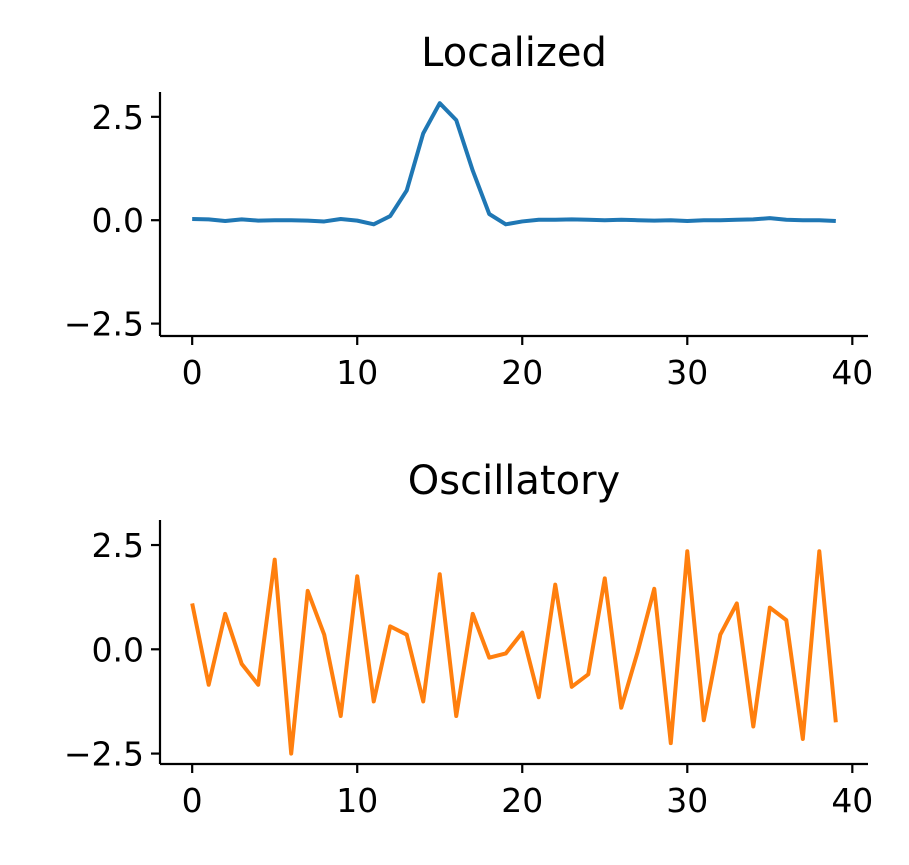 The height and width of the screenshot is (865, 909). Describe the element at coordinates (522, 372) in the screenshot. I see `localized-x-tick-label: 20` at that location.